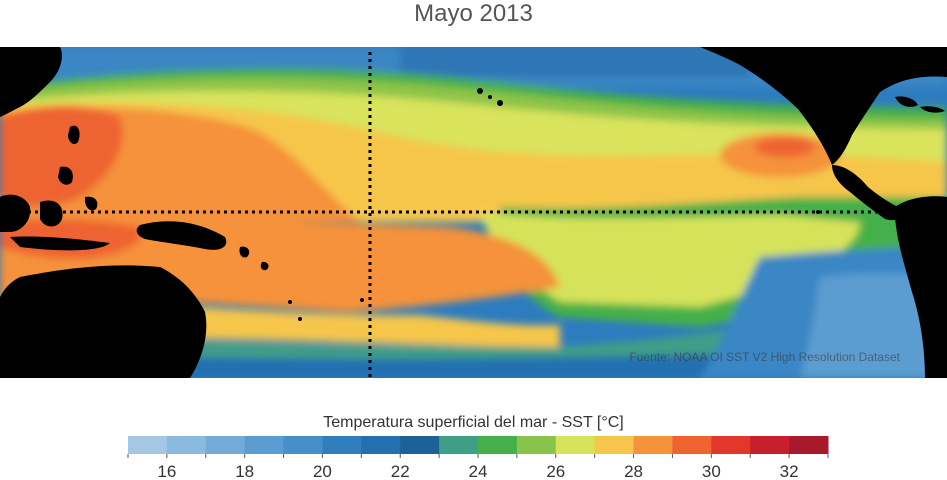 This screenshot has width=947, height=480. What do you see at coordinates (478, 471) in the screenshot?
I see `colorbar-tick-label: 24` at bounding box center [478, 471].